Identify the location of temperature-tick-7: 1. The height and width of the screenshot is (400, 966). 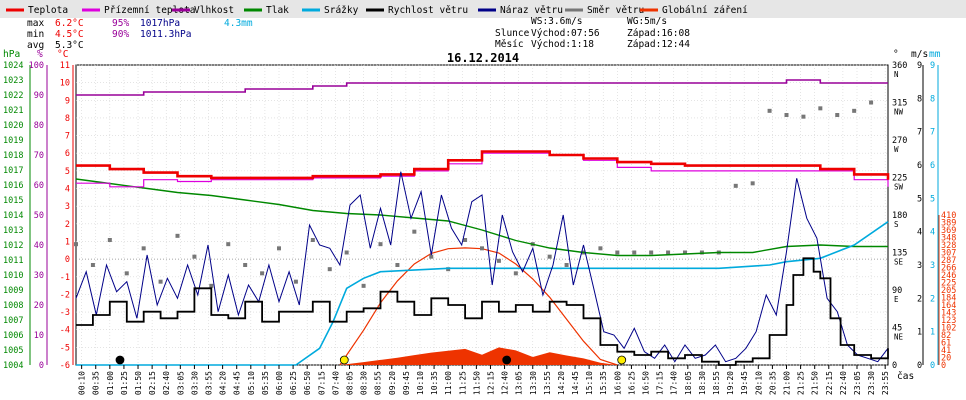
(67, 242).